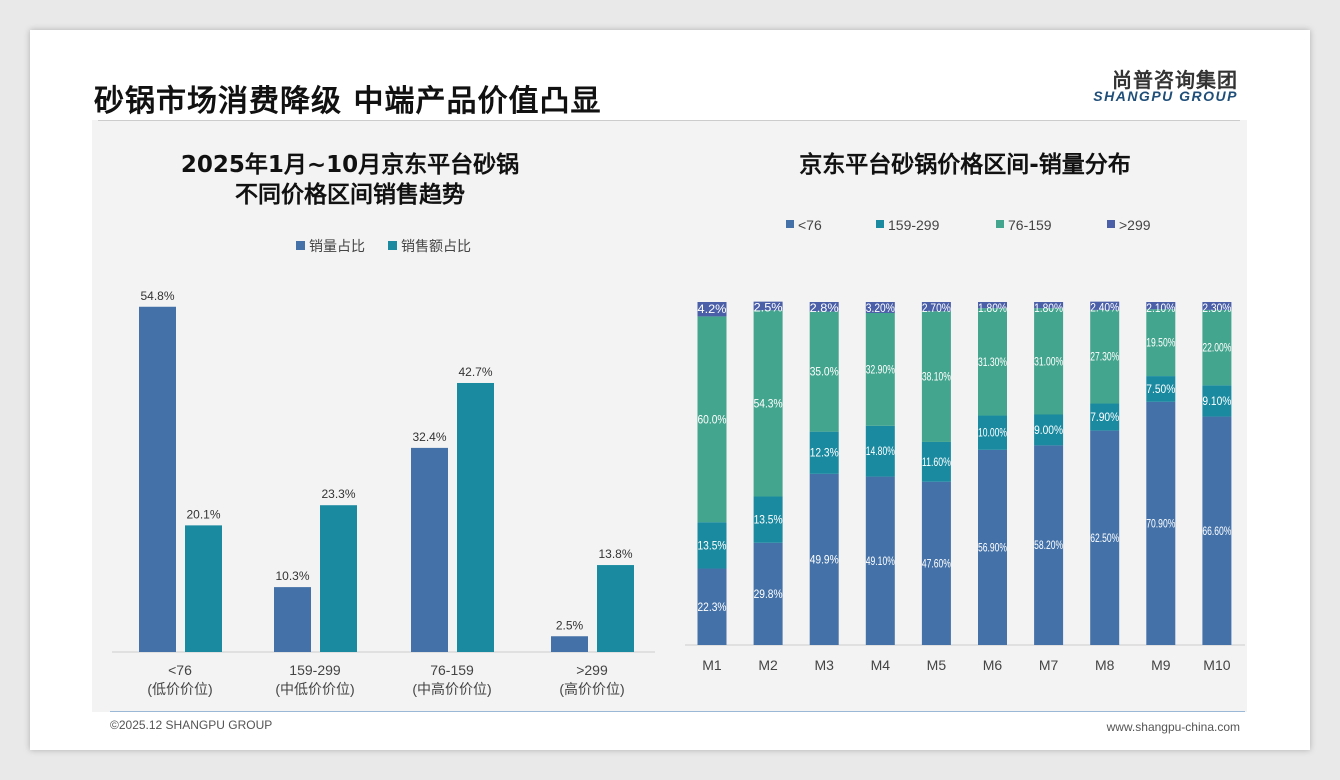  Describe the element at coordinates (436, 246) in the screenshot. I see `legend-label: 销售额占比` at that location.